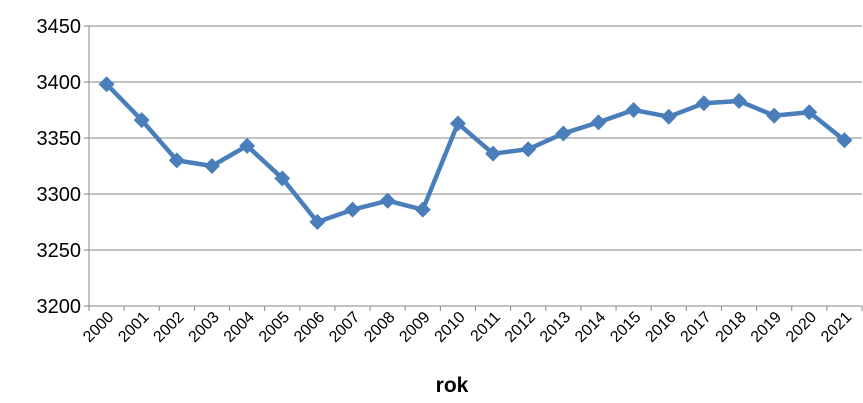 This screenshot has height=403, width=863. Describe the element at coordinates (801, 327) in the screenshot. I see `x-tick-label: 2020` at that location.